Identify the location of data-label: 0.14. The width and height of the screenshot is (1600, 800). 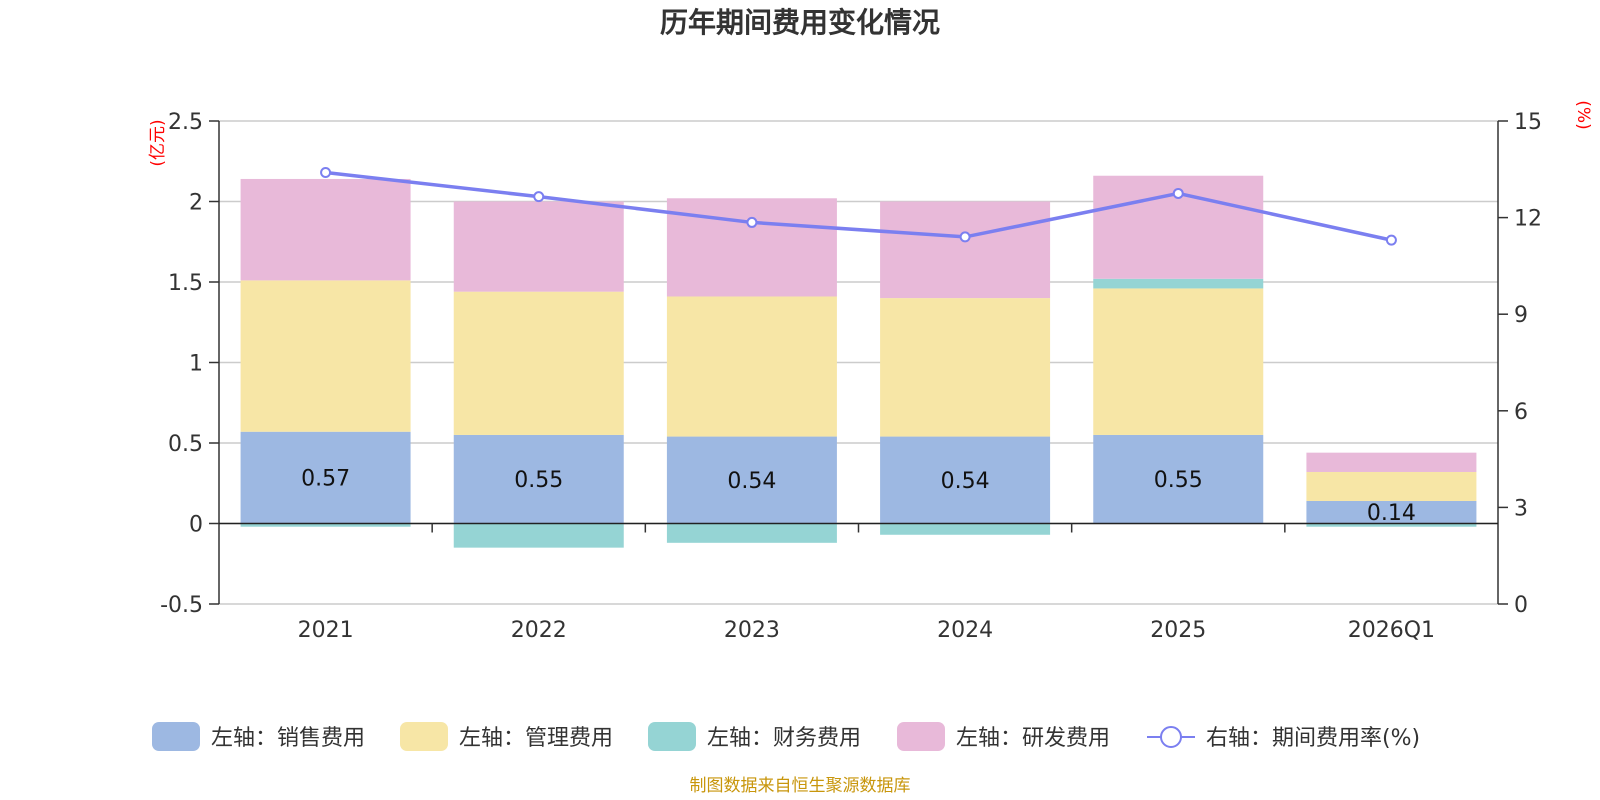
(1391, 513).